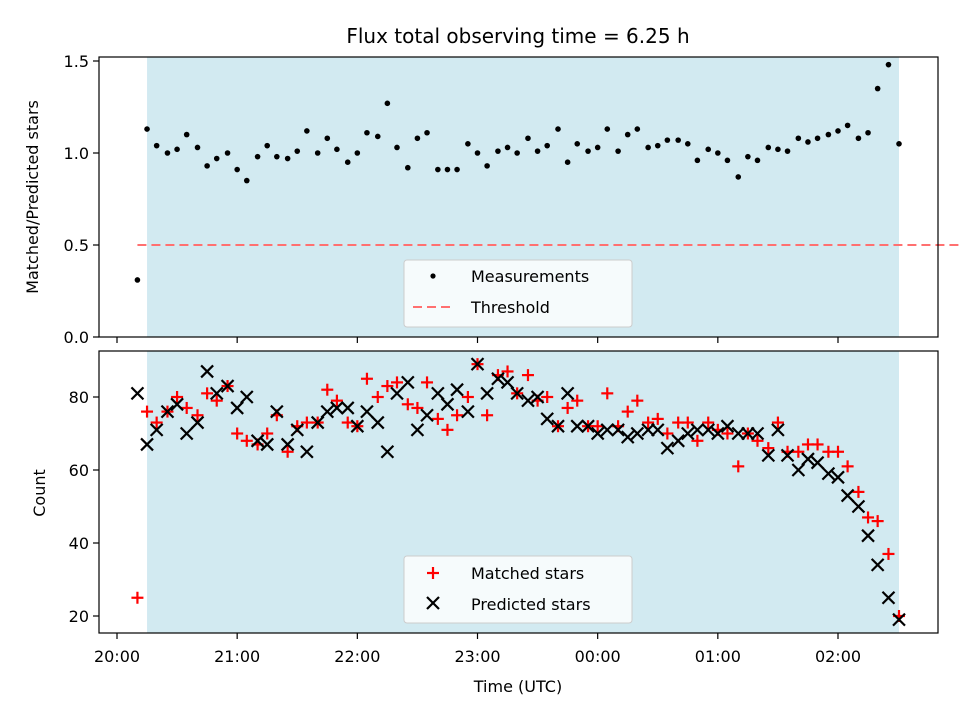  I want to click on bottom-y-tick-label: 40, so click(79, 543).